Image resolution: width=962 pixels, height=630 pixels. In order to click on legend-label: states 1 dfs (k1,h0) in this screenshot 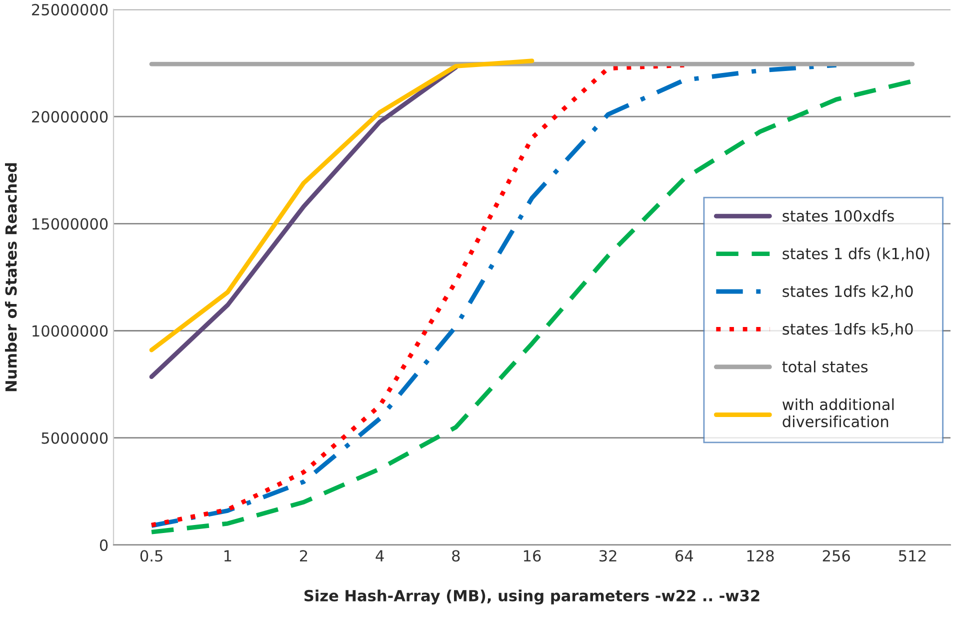, I will do `click(856, 255)`.